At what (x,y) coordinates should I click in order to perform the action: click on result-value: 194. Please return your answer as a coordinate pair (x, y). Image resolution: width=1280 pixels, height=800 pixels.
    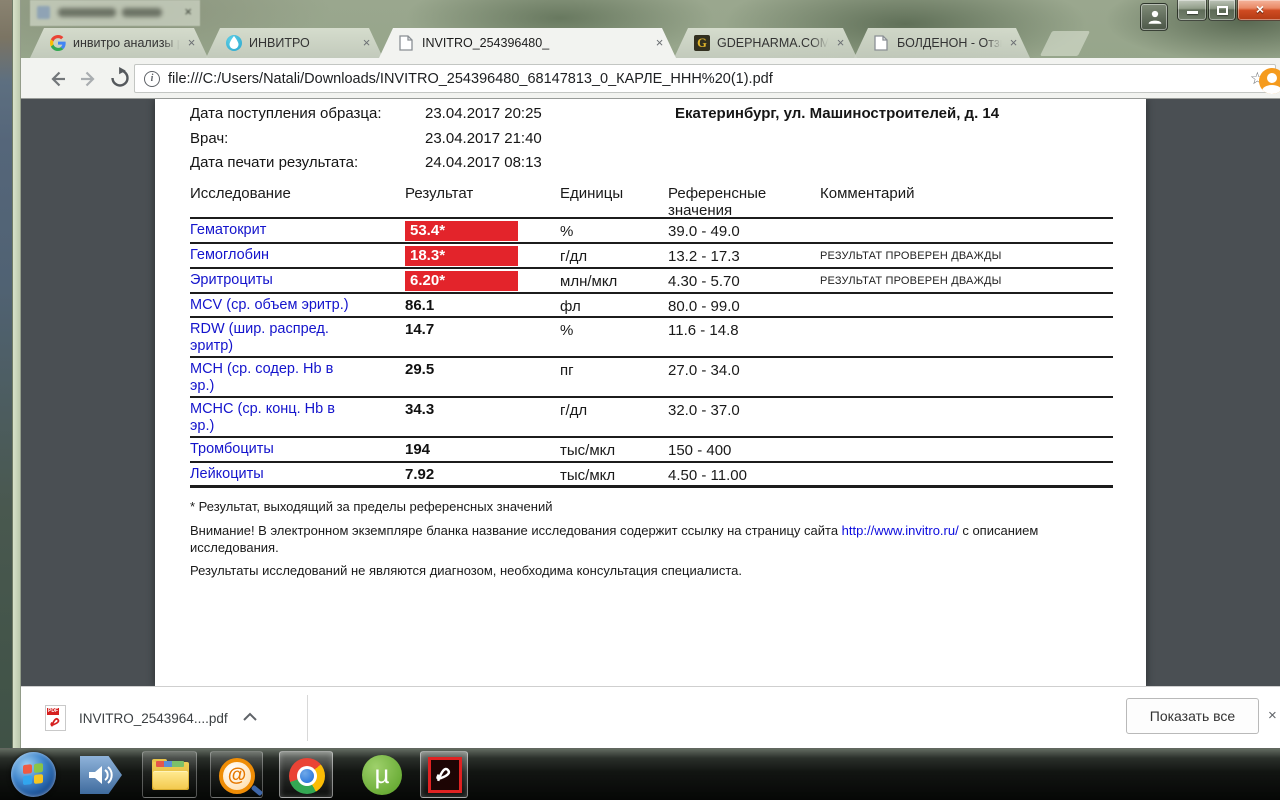
    Looking at the image, I should click on (418, 449).